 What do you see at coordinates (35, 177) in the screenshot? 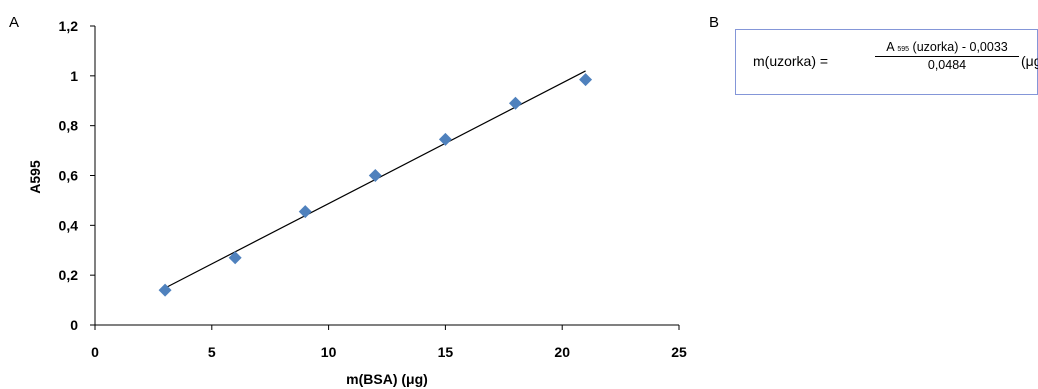
I see `y-axis-title: A595` at bounding box center [35, 177].